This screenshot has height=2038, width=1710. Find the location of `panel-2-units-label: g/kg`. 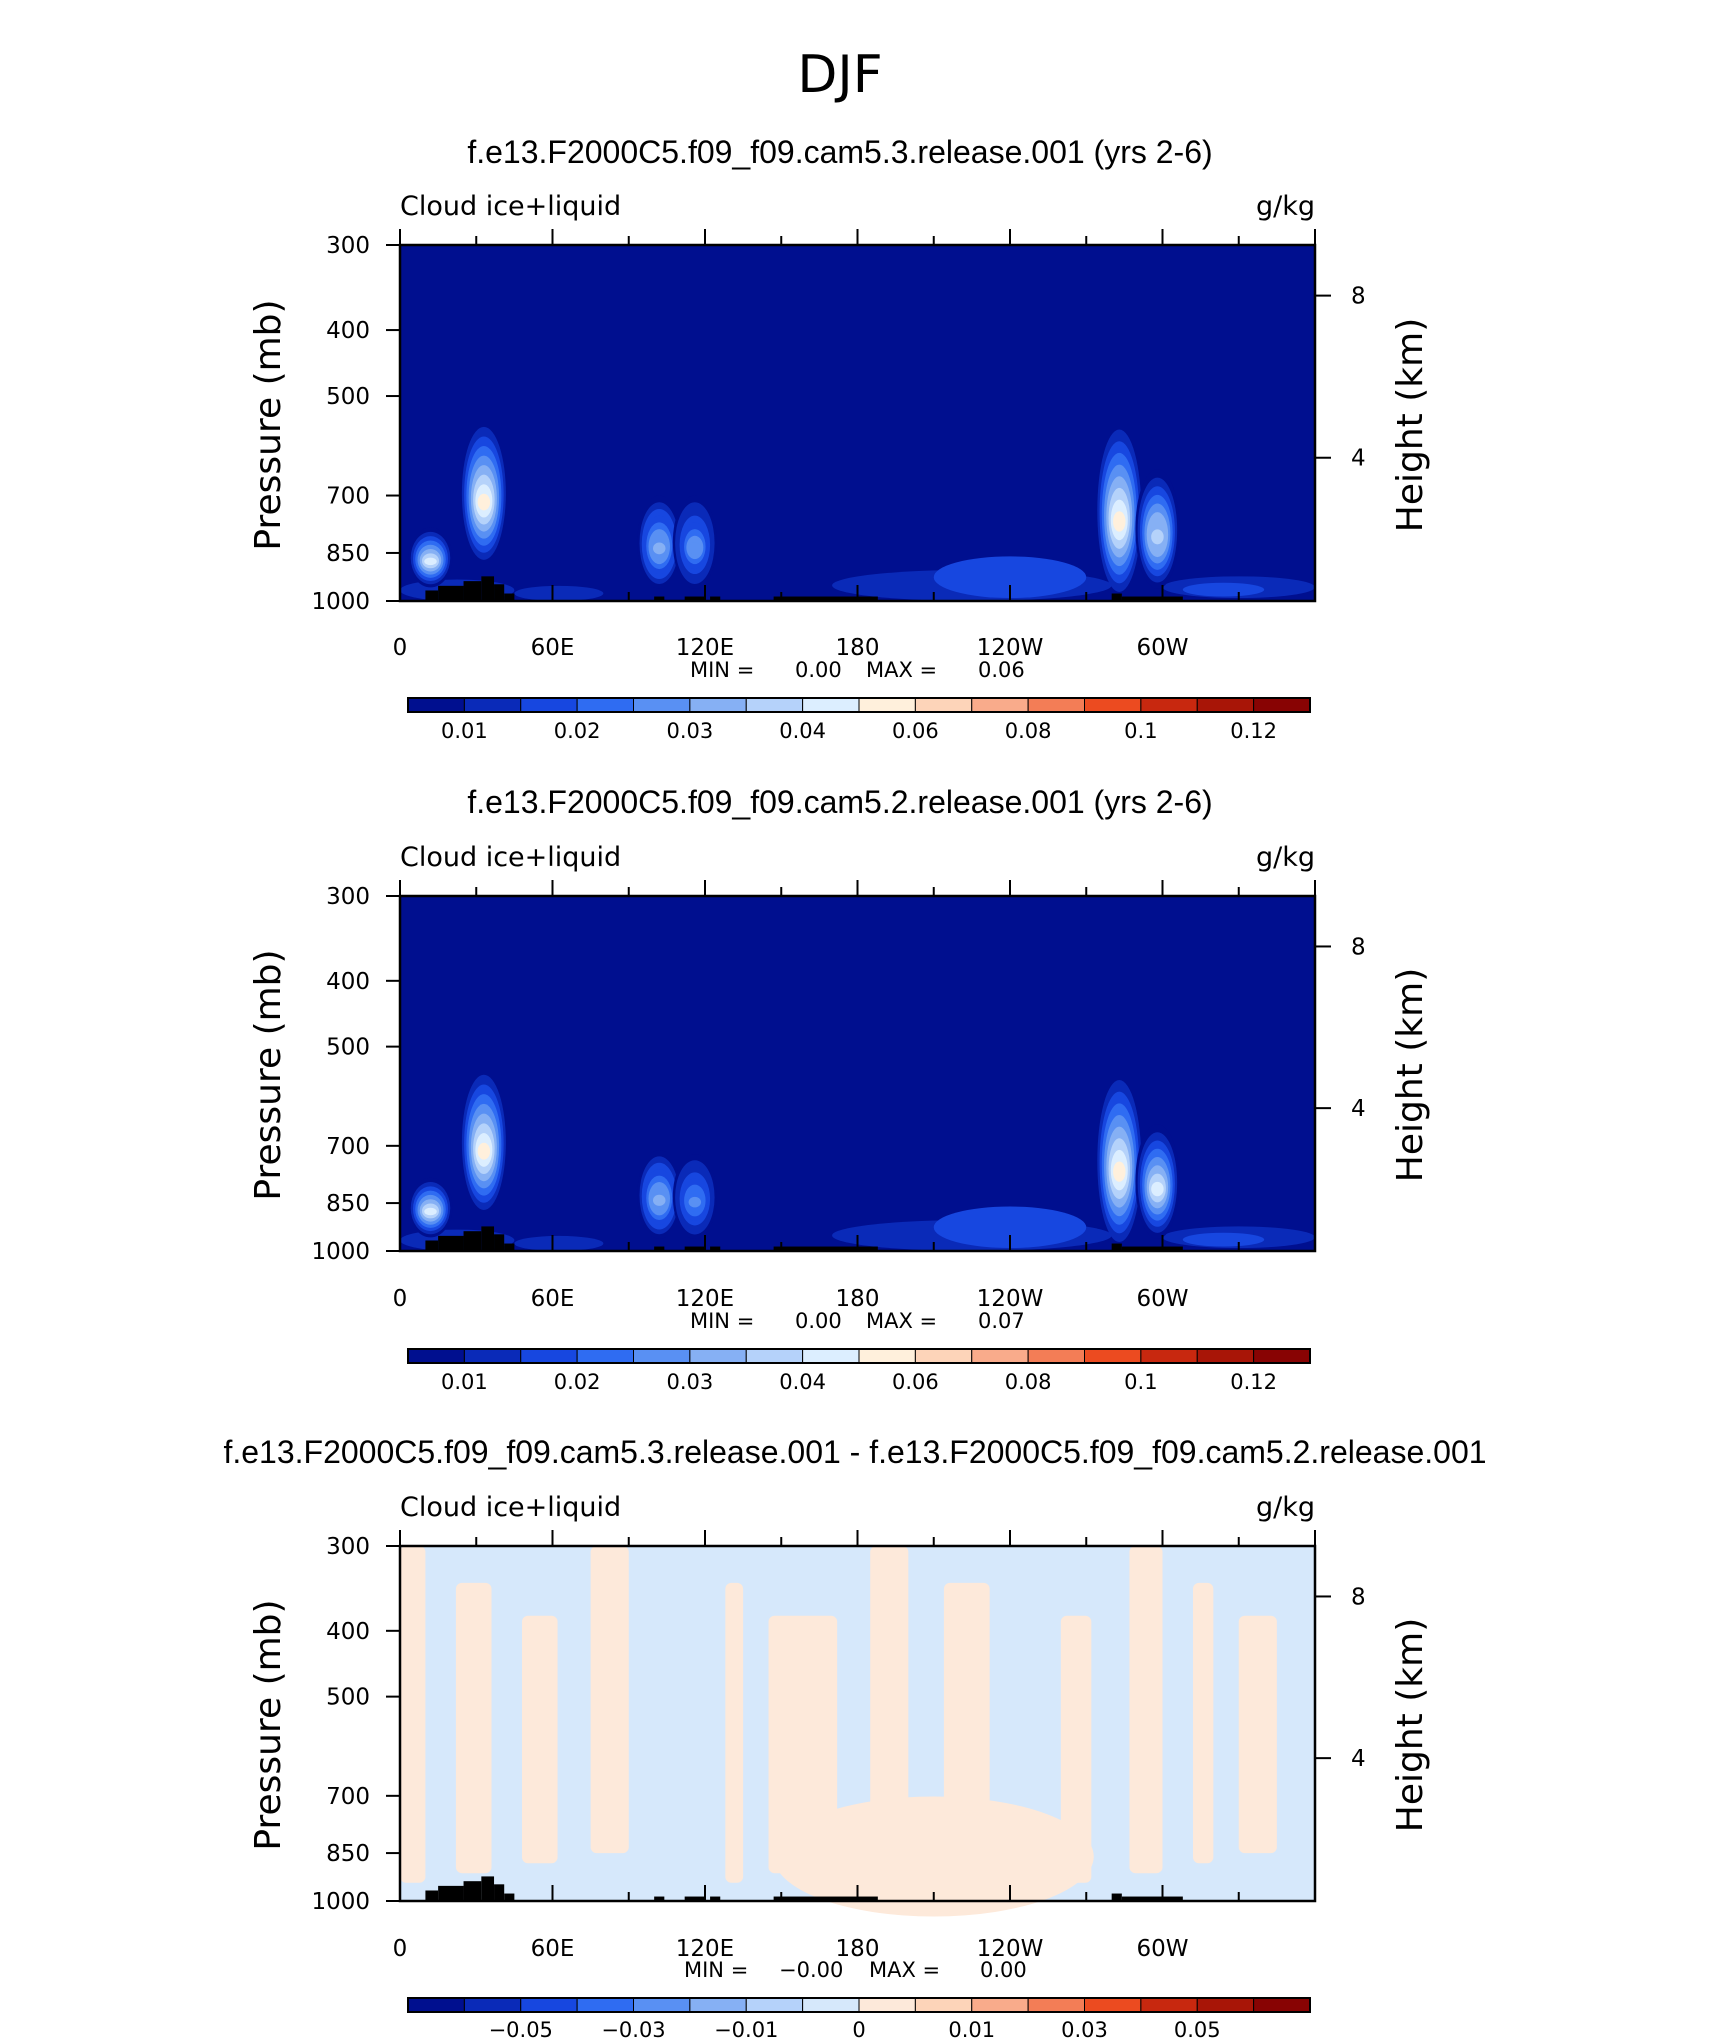

panel-2-units-label: g/kg is located at coordinates (1285, 857).